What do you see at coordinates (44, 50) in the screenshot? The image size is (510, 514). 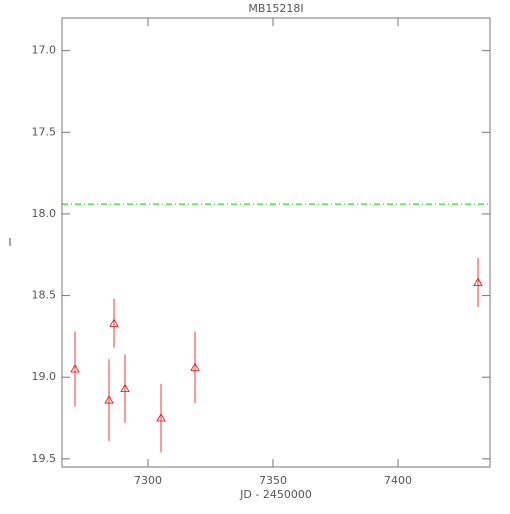 I see `y-tick-label: 17.0` at bounding box center [44, 50].